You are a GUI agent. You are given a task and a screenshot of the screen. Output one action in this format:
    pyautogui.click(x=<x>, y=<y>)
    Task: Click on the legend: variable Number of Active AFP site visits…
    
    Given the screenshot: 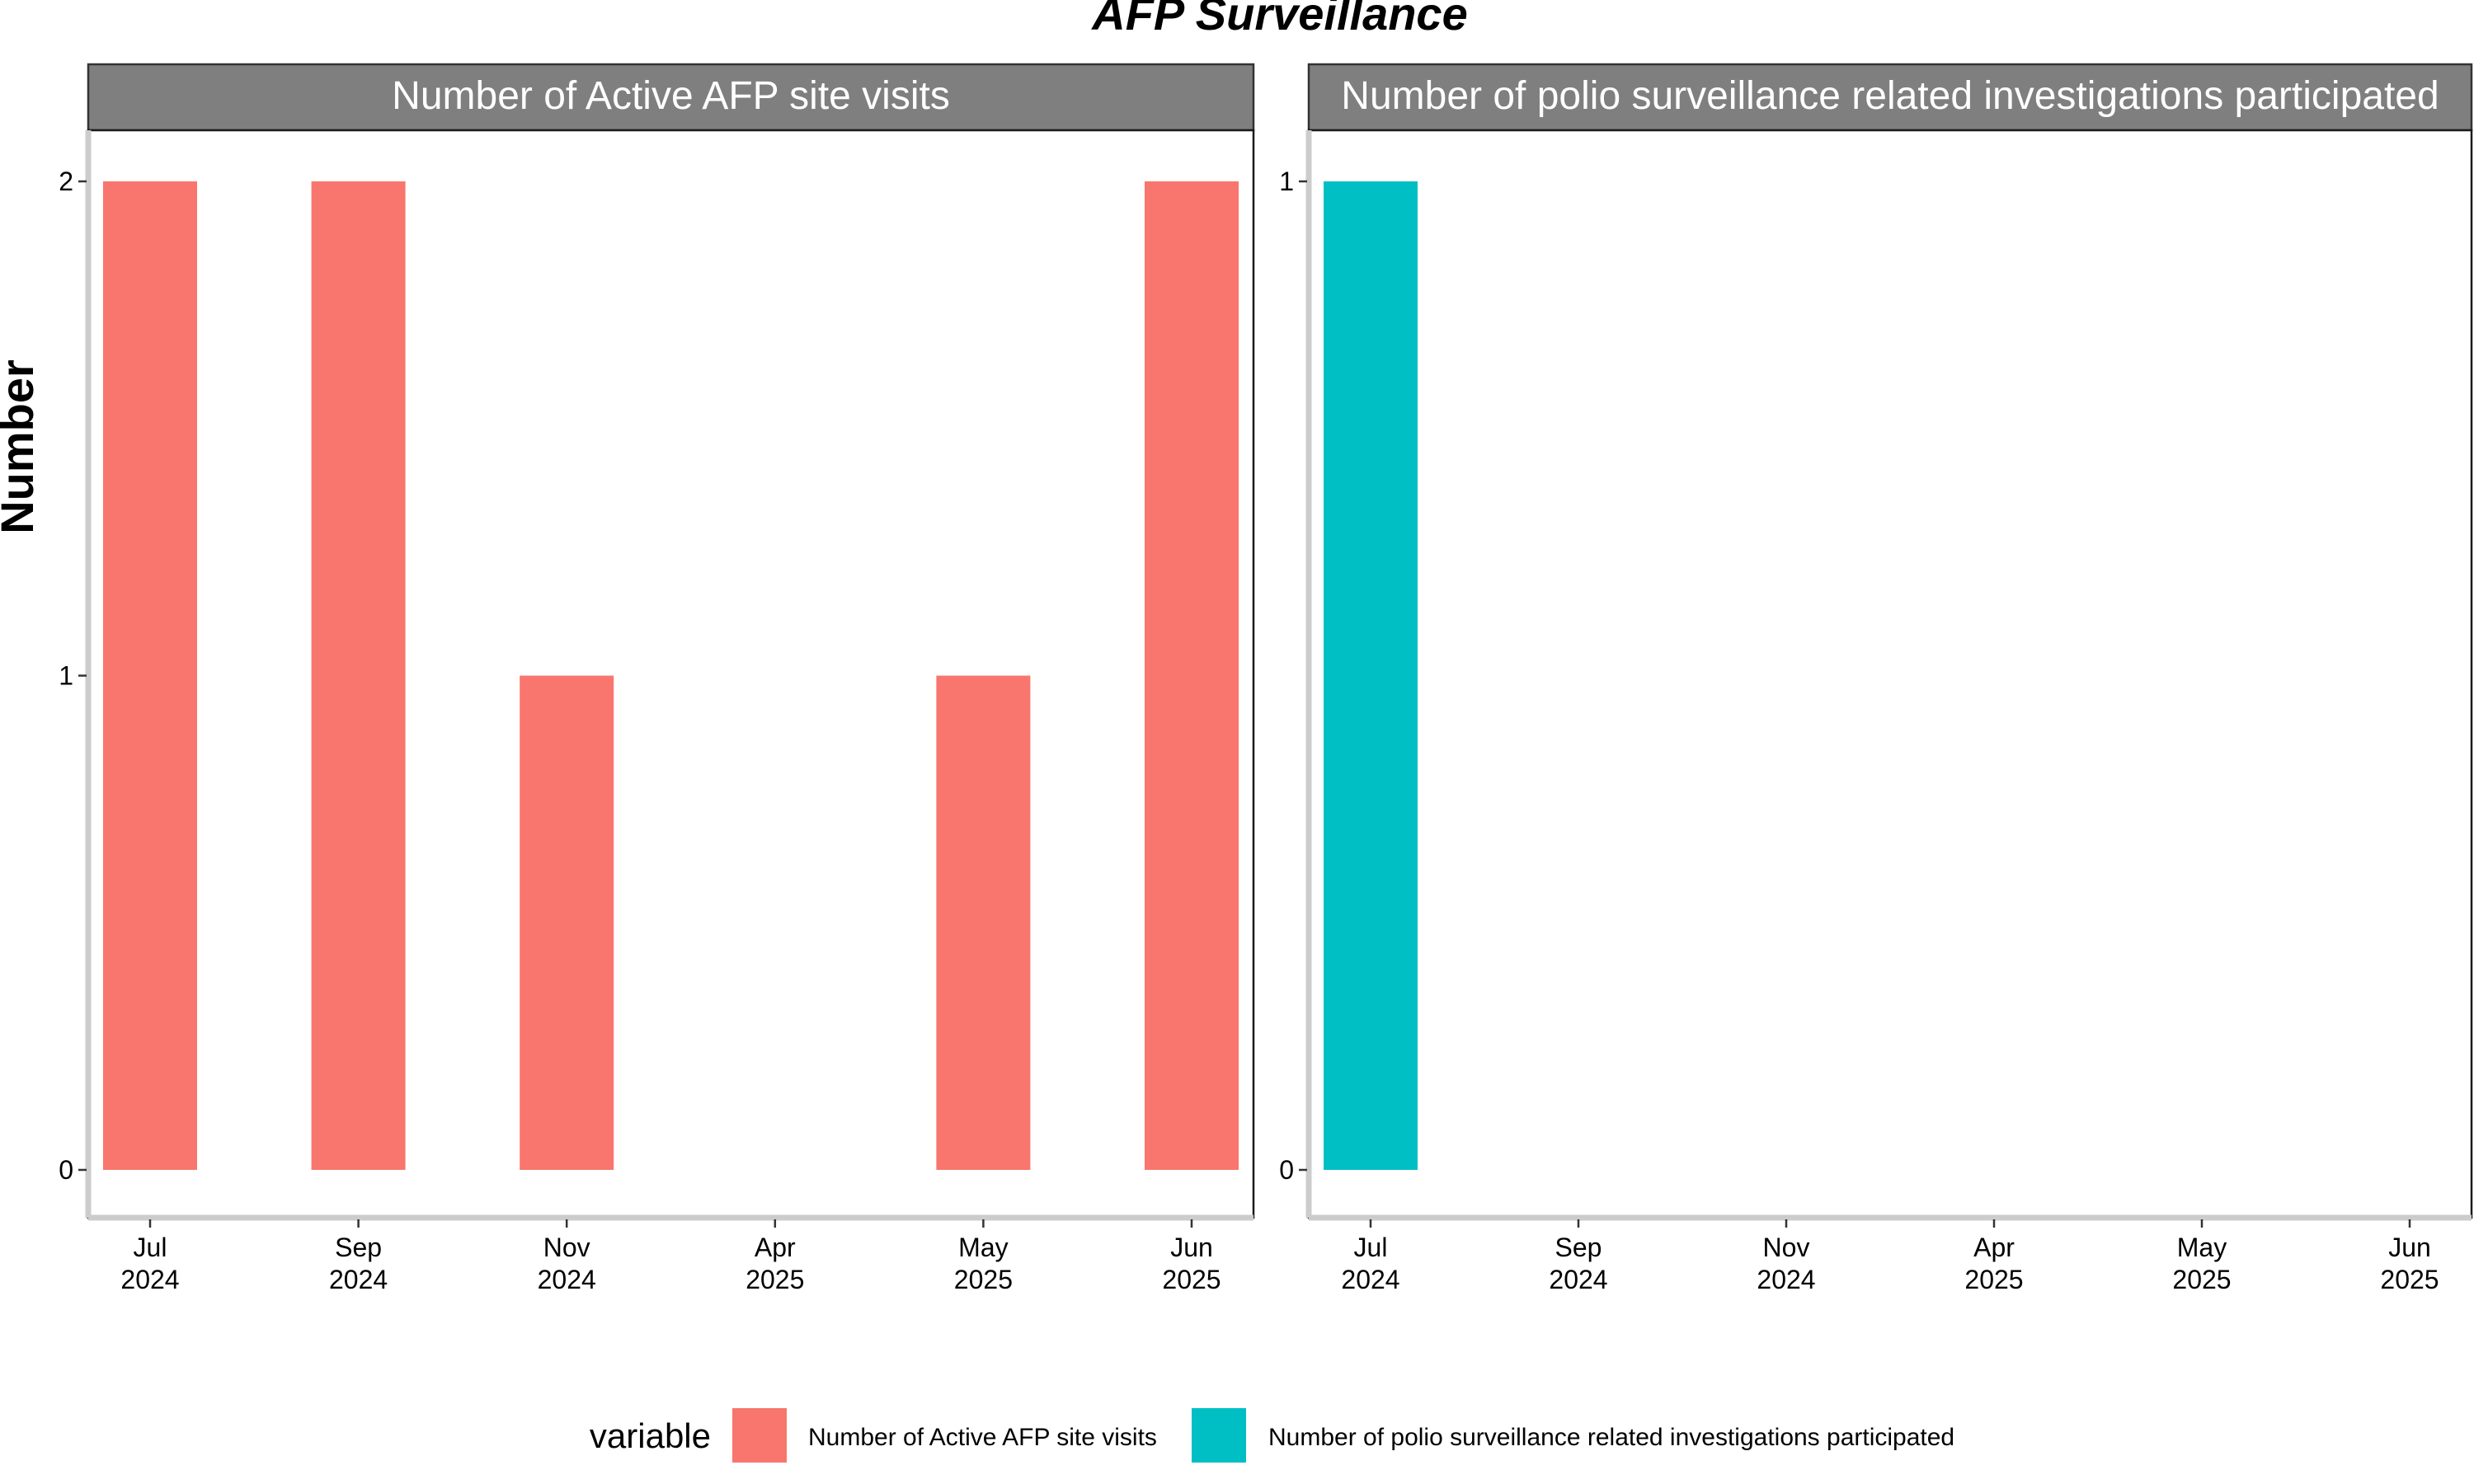 What is the action you would take?
    pyautogui.click(x=1272, y=1435)
    